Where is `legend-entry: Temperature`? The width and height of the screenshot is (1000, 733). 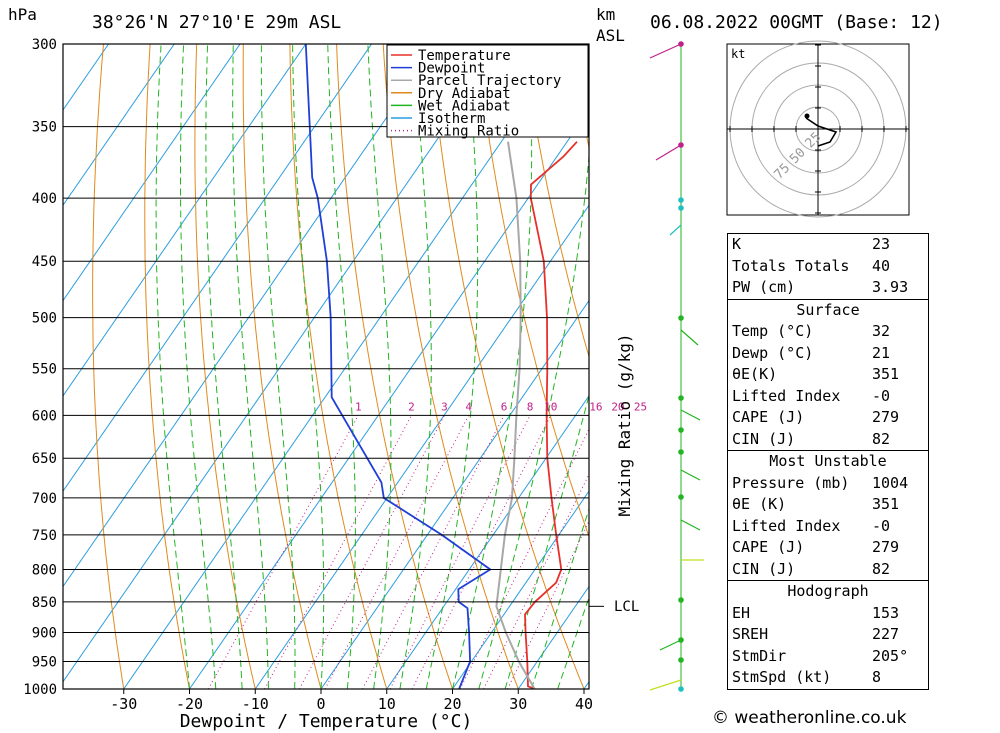 legend-entry: Temperature is located at coordinates (464, 56).